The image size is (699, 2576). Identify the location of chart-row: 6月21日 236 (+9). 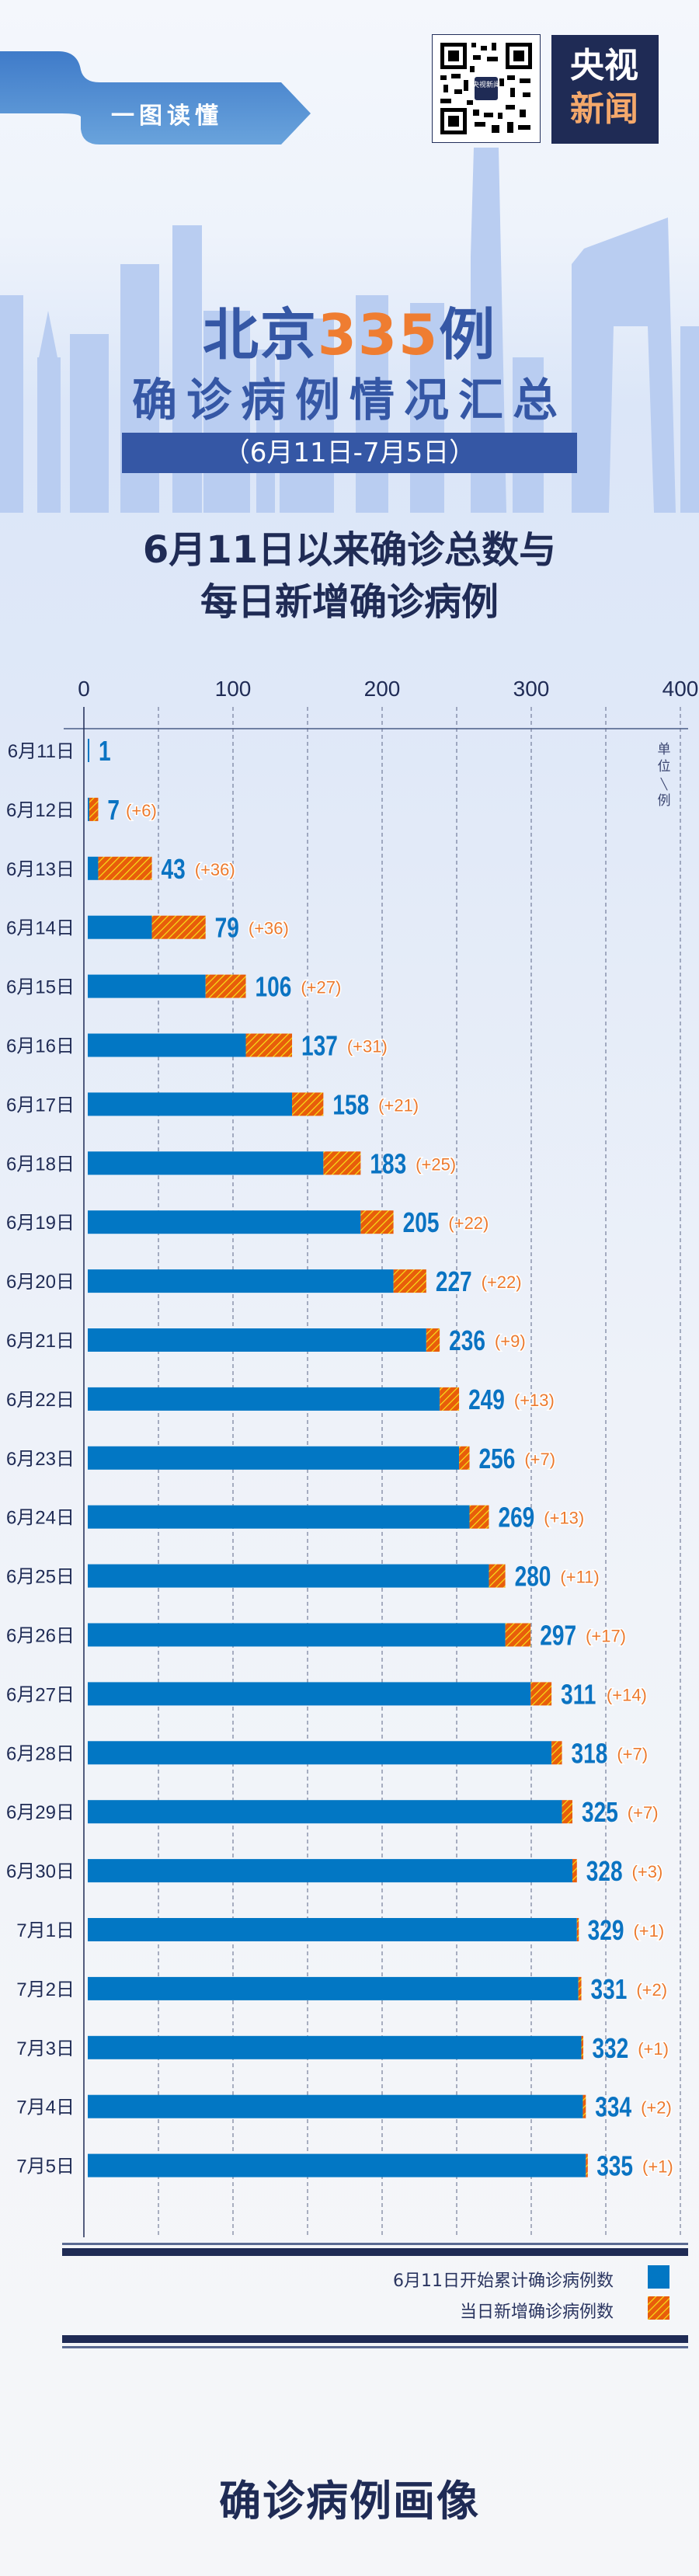
(266, 1340).